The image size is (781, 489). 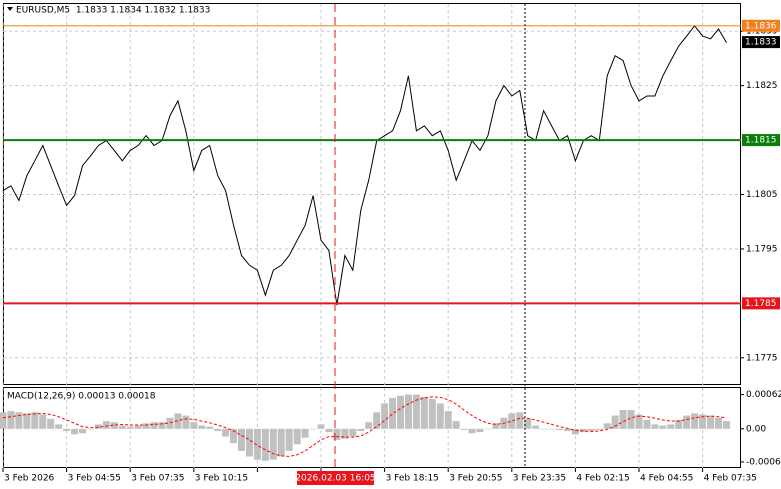 What do you see at coordinates (602, 479) in the screenshot?
I see `x-tick-label: 4 Feb 02:15` at bounding box center [602, 479].